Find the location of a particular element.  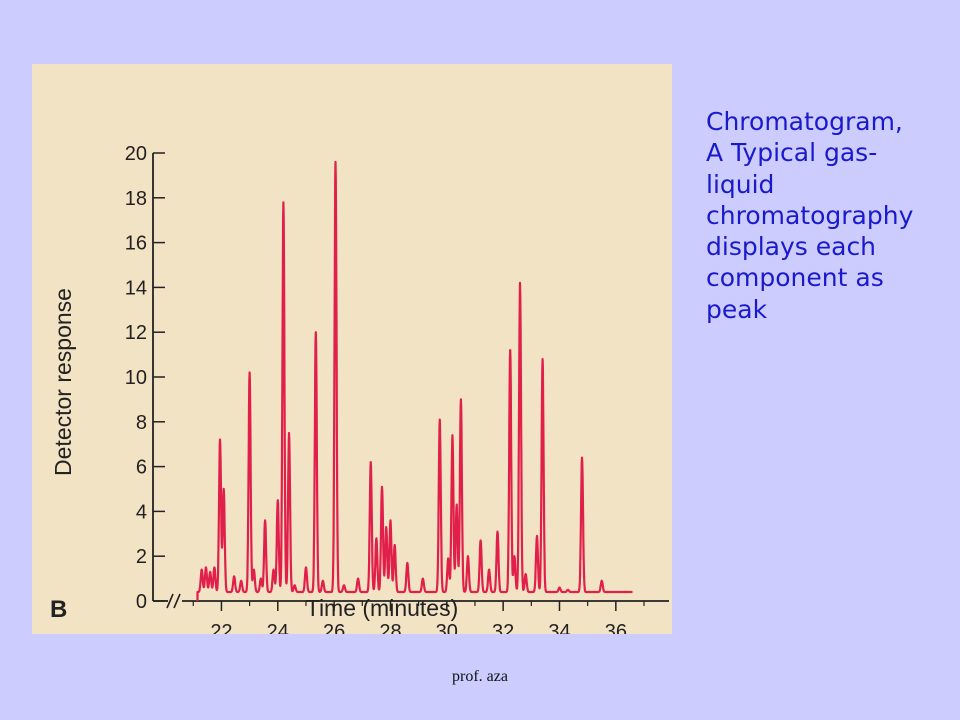

y-tick-label: 18 is located at coordinates (136, 199).